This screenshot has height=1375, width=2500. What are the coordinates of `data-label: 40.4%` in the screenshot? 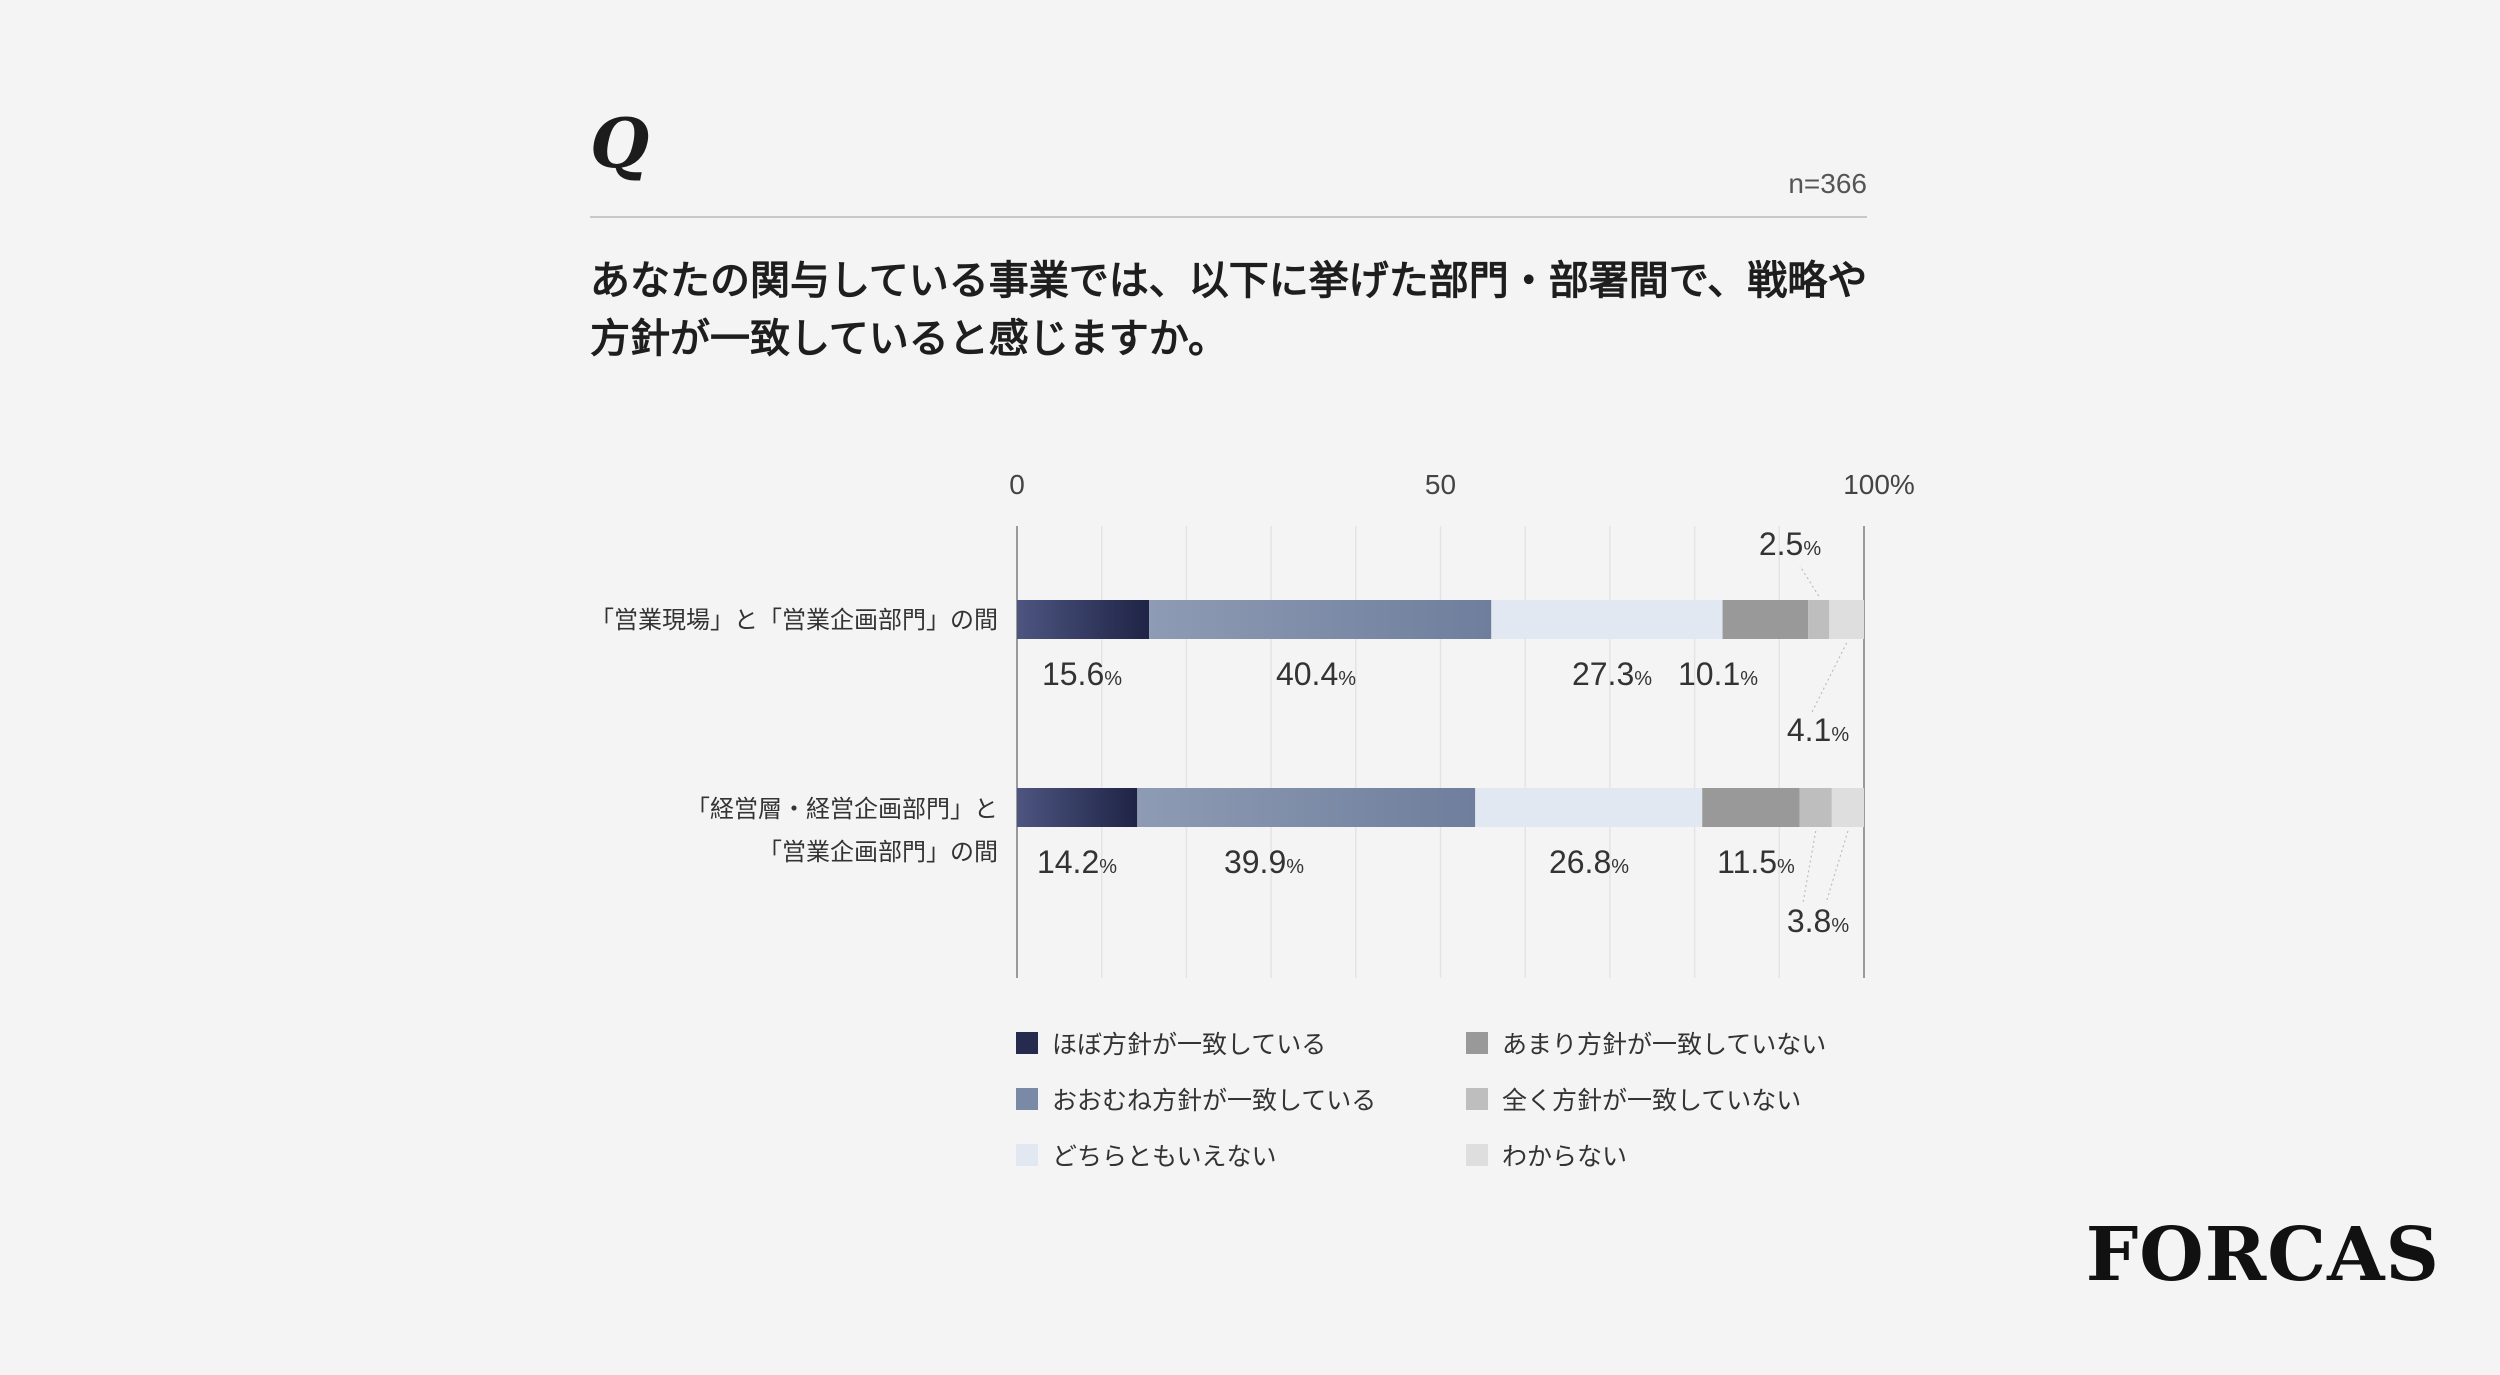 It's located at (1316, 674).